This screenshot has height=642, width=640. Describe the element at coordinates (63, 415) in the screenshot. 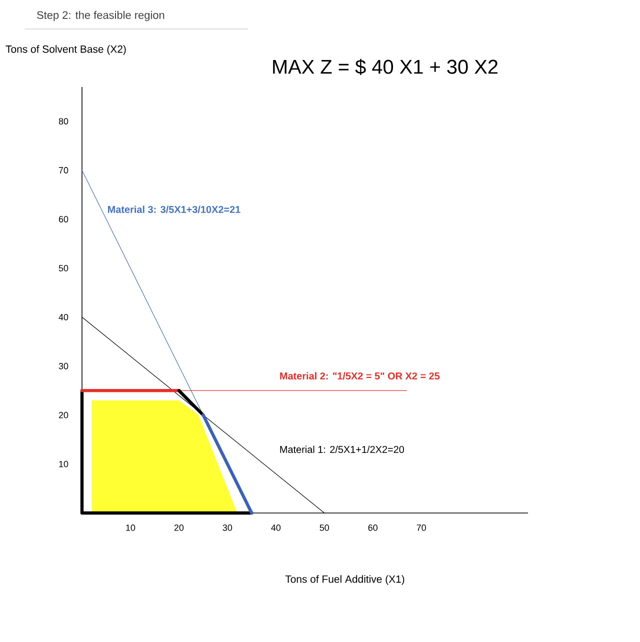

I see `y-tick-label: 20` at that location.